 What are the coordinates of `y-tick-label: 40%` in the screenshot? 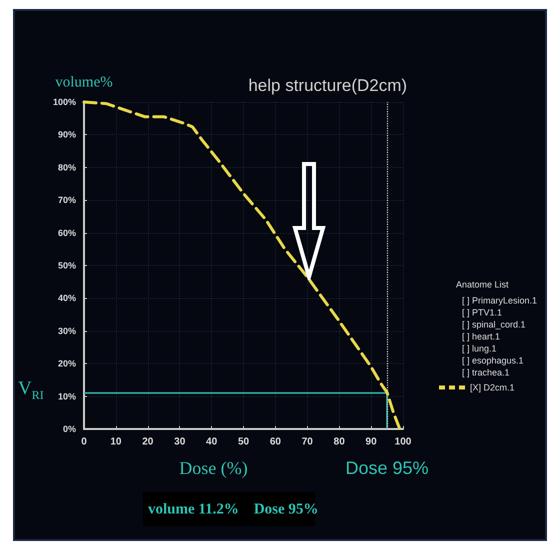 It's located at (67, 298).